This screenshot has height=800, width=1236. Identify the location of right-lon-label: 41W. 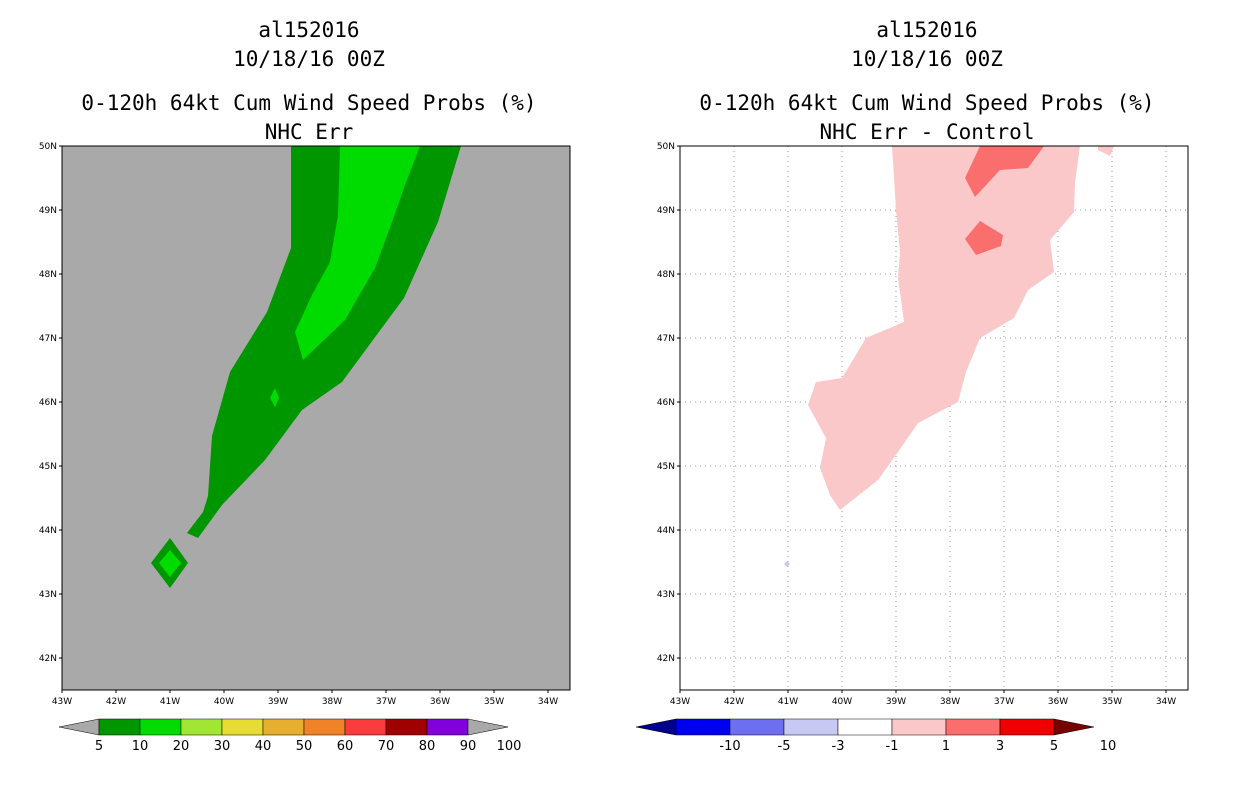
(788, 702).